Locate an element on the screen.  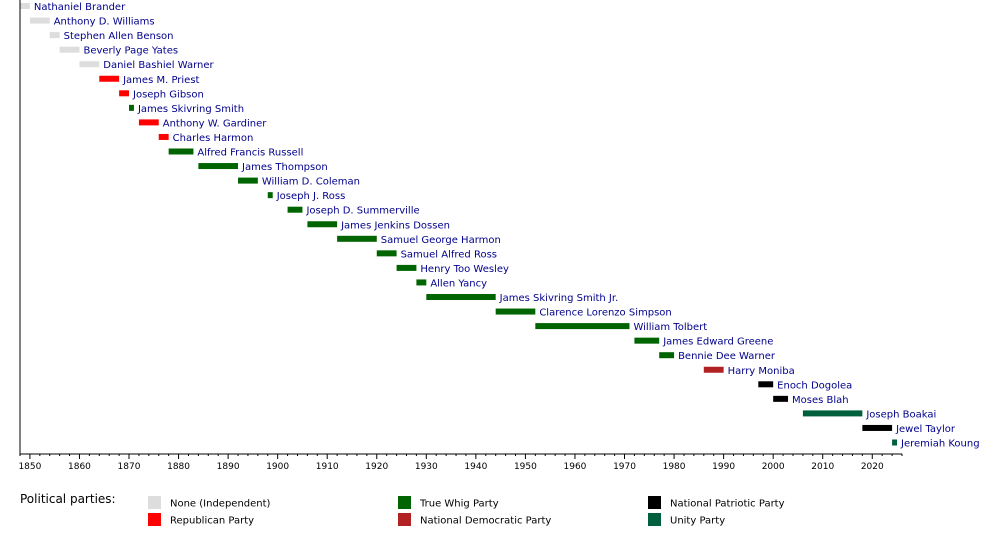
legend-label: None (Independent) is located at coordinates (220, 504).